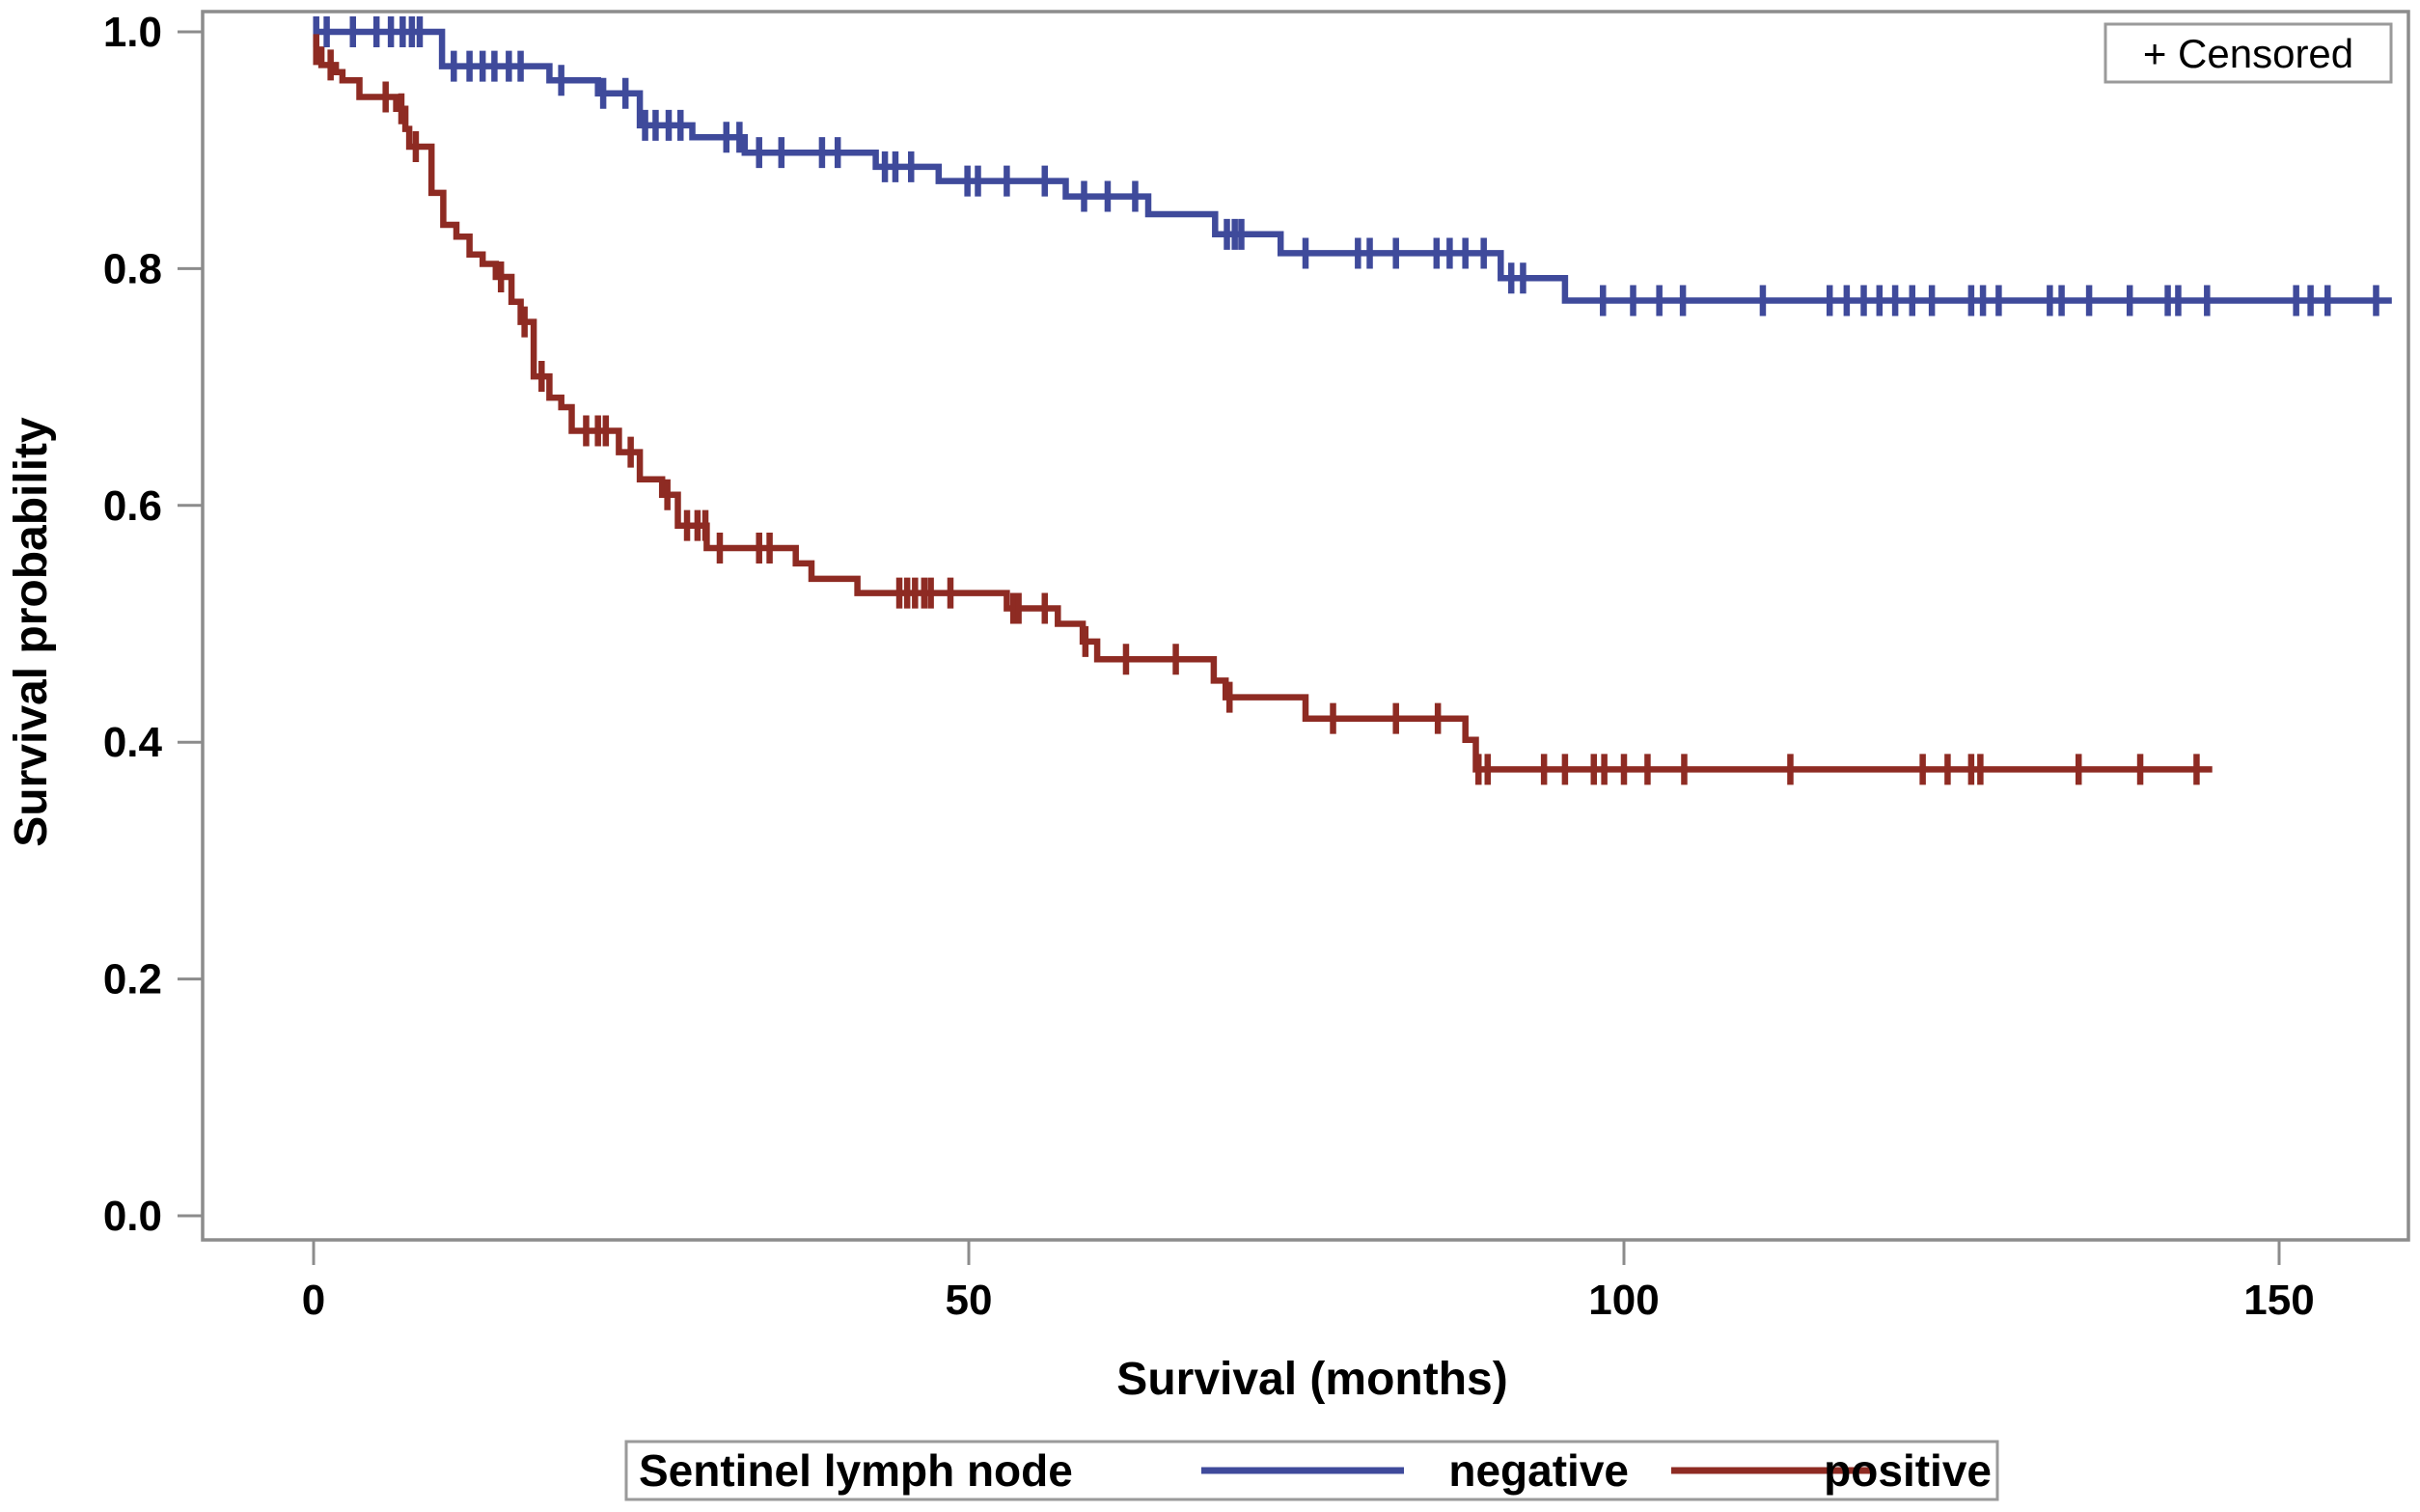  Describe the element at coordinates (1308, 1282) in the screenshot. I see `x-axis-ticks: 0 50 100 150` at that location.